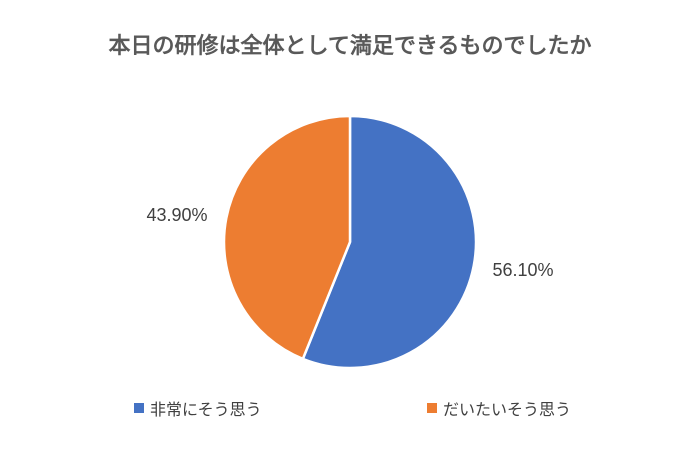 The height and width of the screenshot is (470, 700). I want to click on legend: 非常にそう思う だいたいそう思う, so click(350, 411).